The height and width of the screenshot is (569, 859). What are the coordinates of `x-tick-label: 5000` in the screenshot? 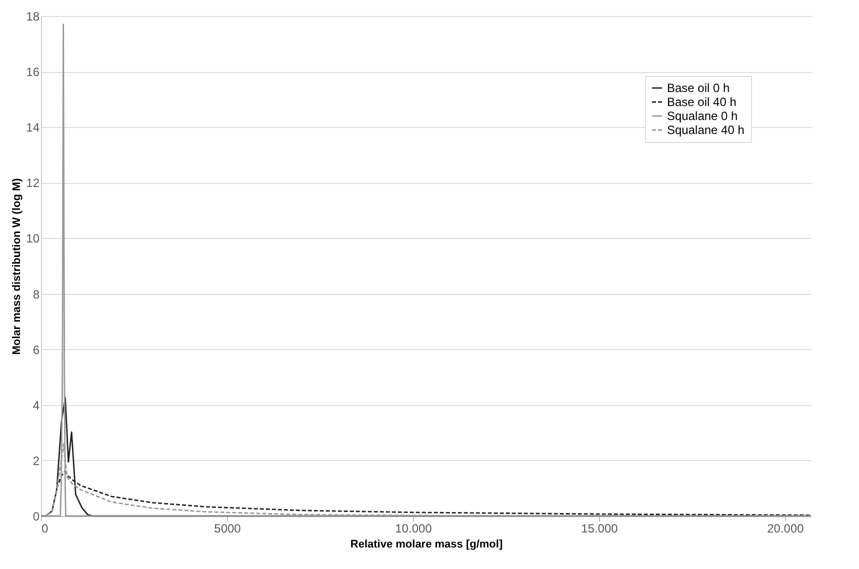 It's located at (228, 529).